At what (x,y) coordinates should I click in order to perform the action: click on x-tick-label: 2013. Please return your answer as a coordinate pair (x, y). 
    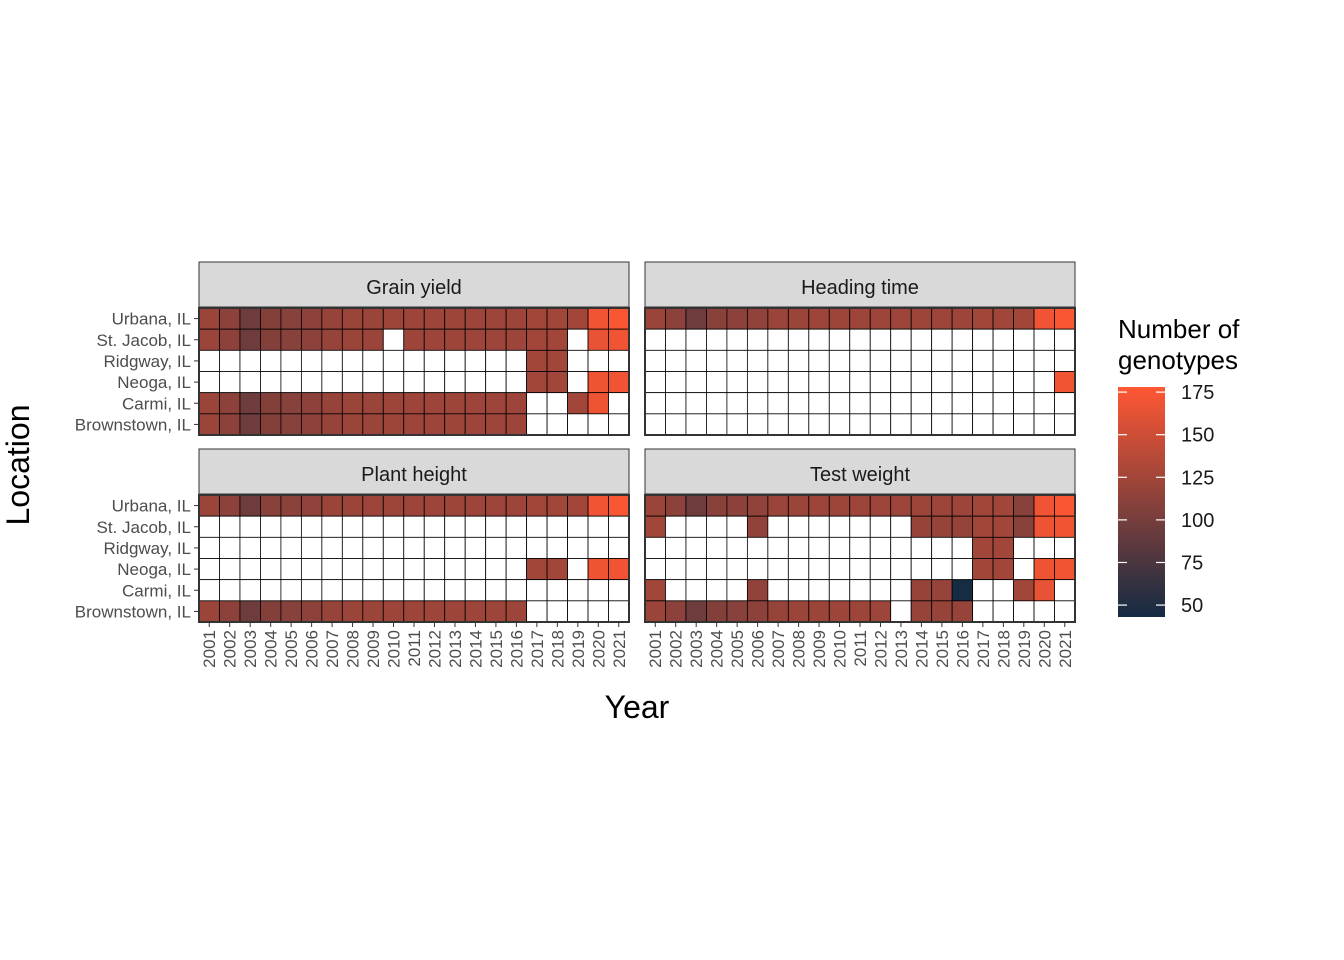
    Looking at the image, I should click on (455, 649).